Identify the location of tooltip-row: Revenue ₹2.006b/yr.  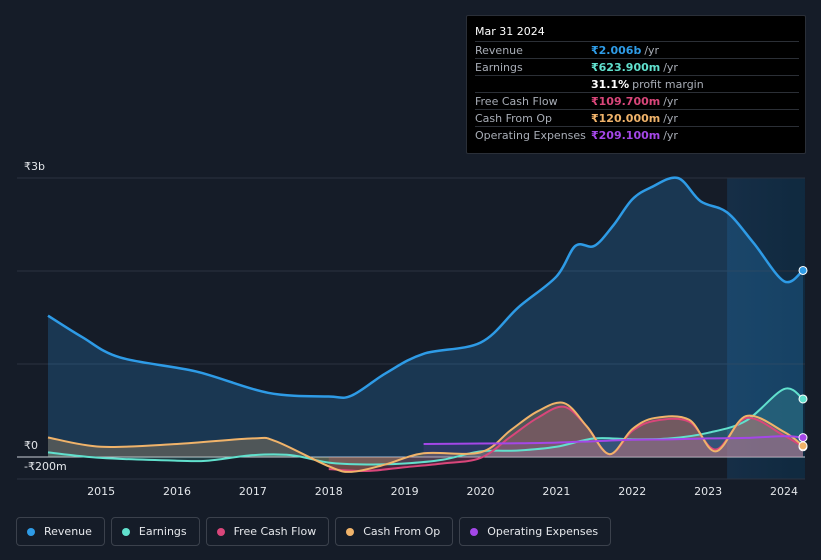
(637, 49).